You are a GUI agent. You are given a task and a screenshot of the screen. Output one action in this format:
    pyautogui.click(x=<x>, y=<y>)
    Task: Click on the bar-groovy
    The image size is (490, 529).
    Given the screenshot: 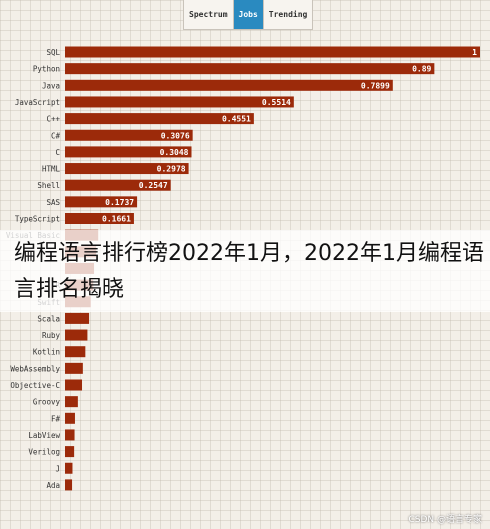 What is the action you would take?
    pyautogui.click(x=71, y=402)
    